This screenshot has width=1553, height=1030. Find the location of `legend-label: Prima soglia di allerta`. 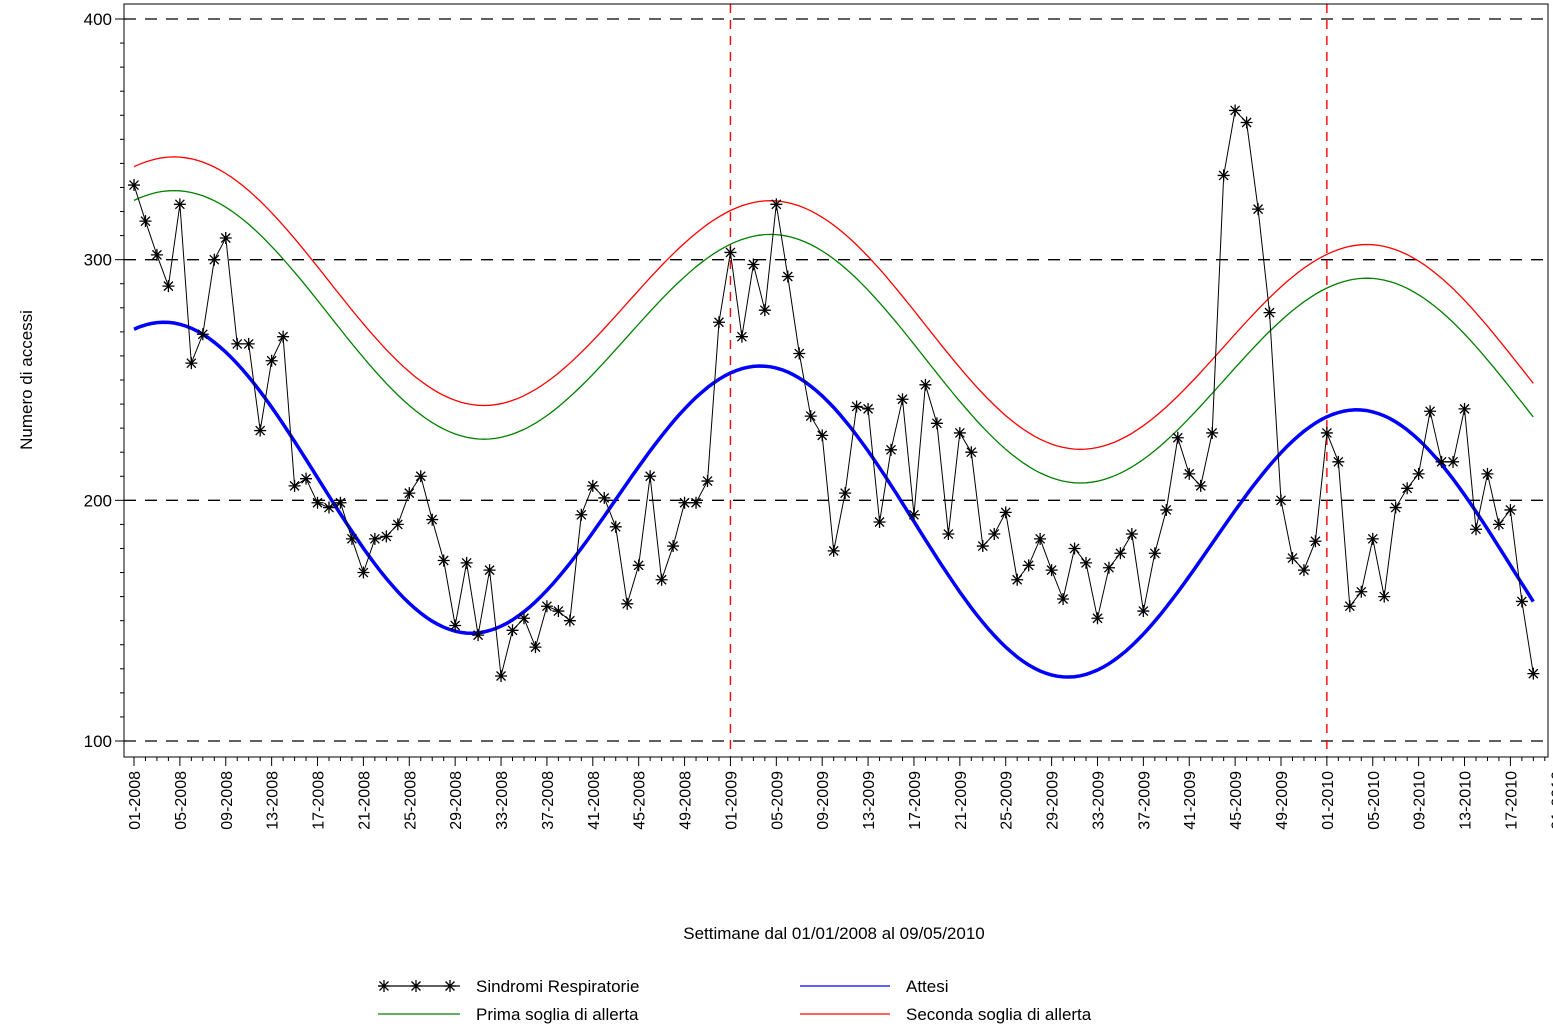

legend-label: Prima soglia di allerta is located at coordinates (557, 1014).